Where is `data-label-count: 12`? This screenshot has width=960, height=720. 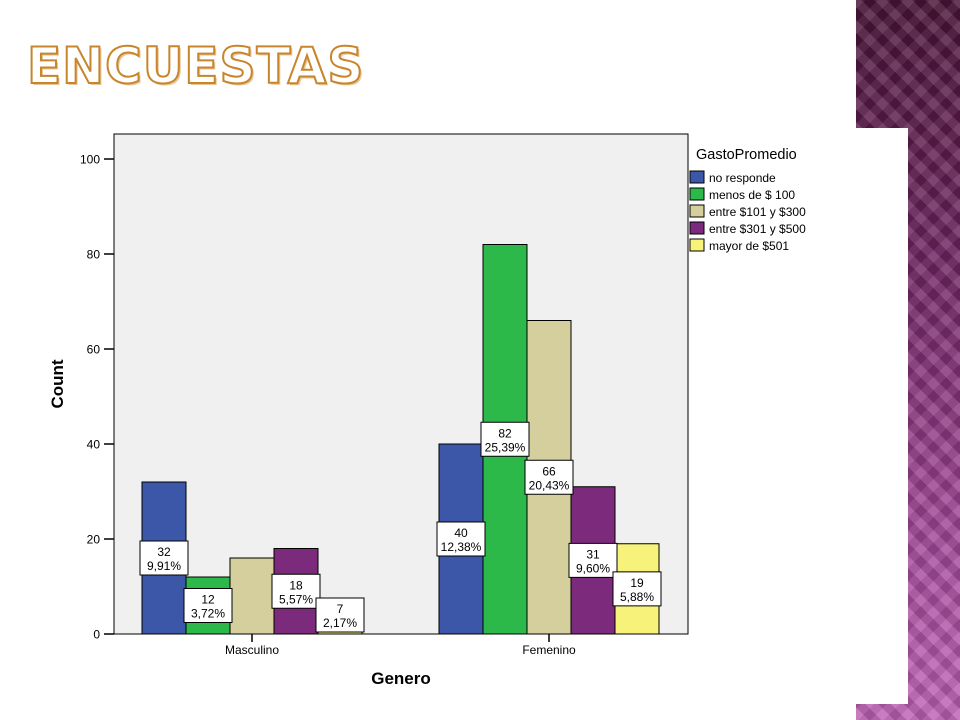 data-label-count: 12 is located at coordinates (208, 600).